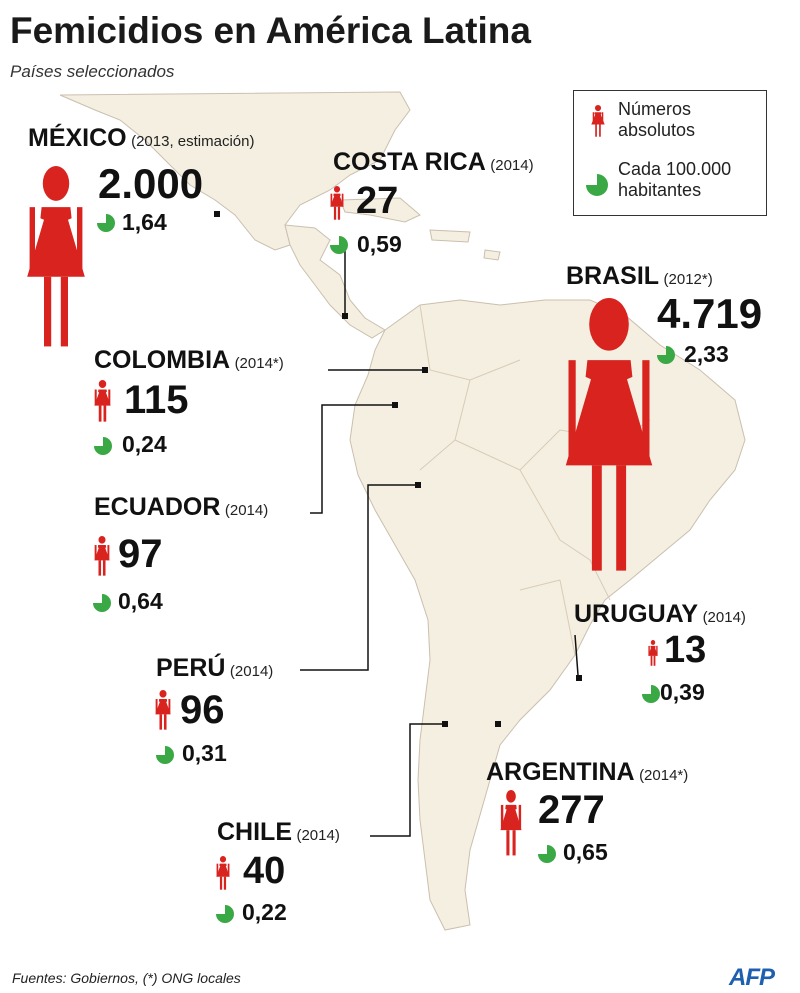 The image size is (800, 993). I want to click on page-subtitle: Países seleccionados, so click(92, 71).